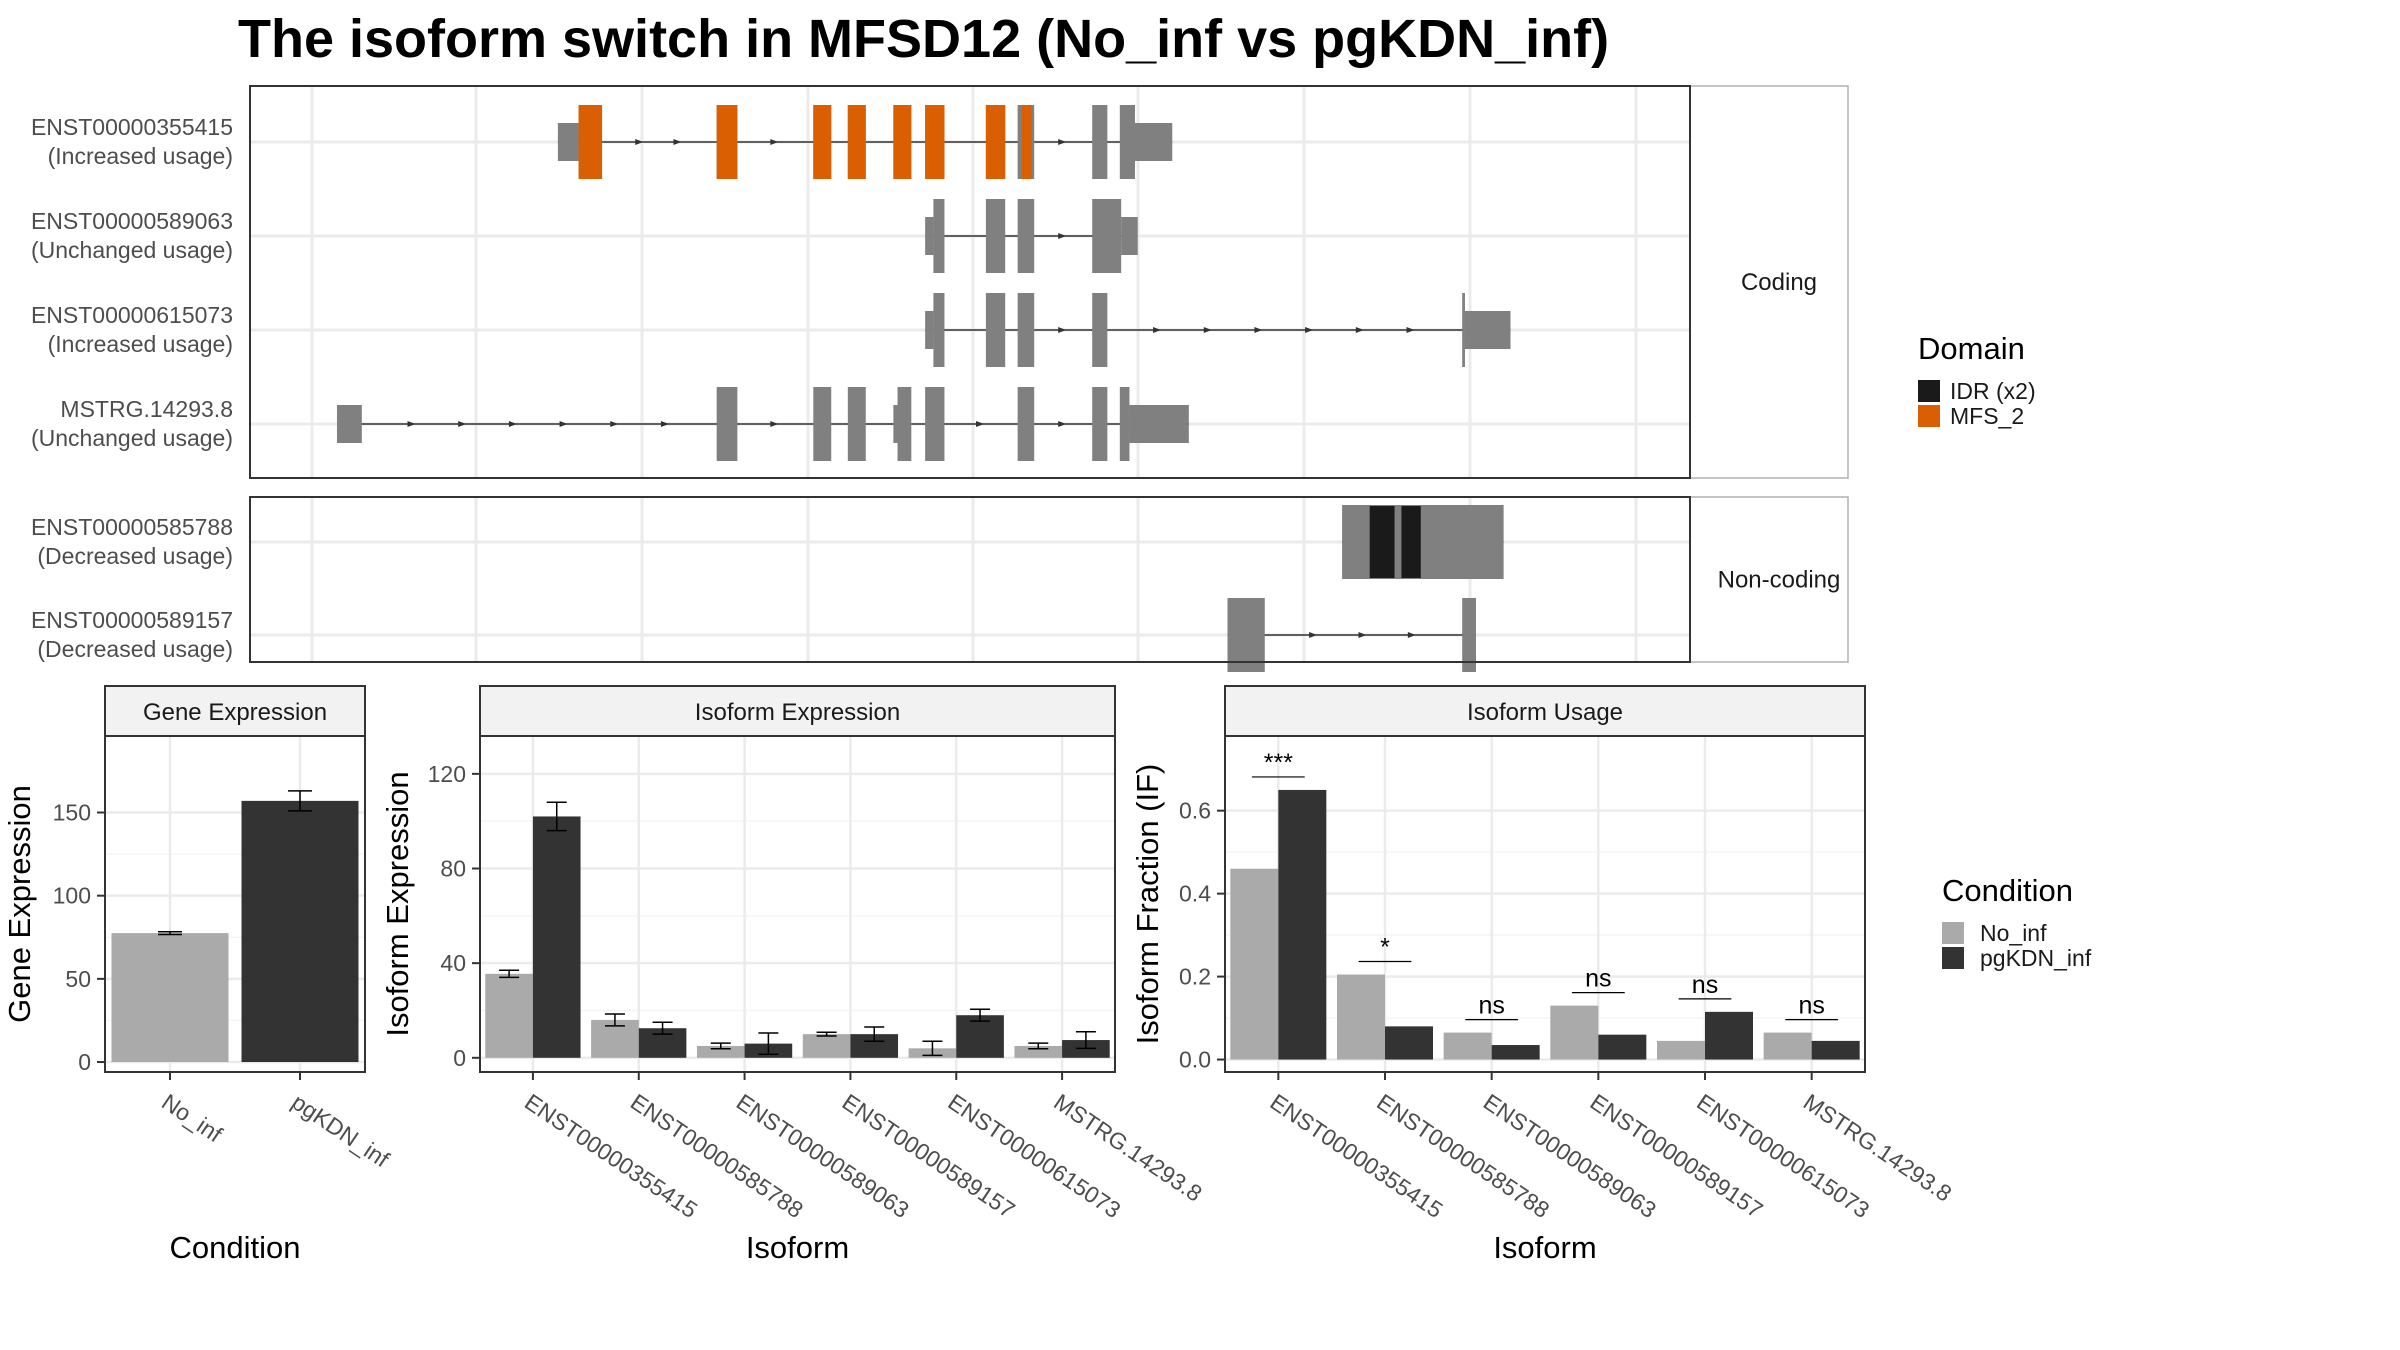  What do you see at coordinates (132, 221) in the screenshot?
I see `transcript-id-label: ENST00000589063` at bounding box center [132, 221].